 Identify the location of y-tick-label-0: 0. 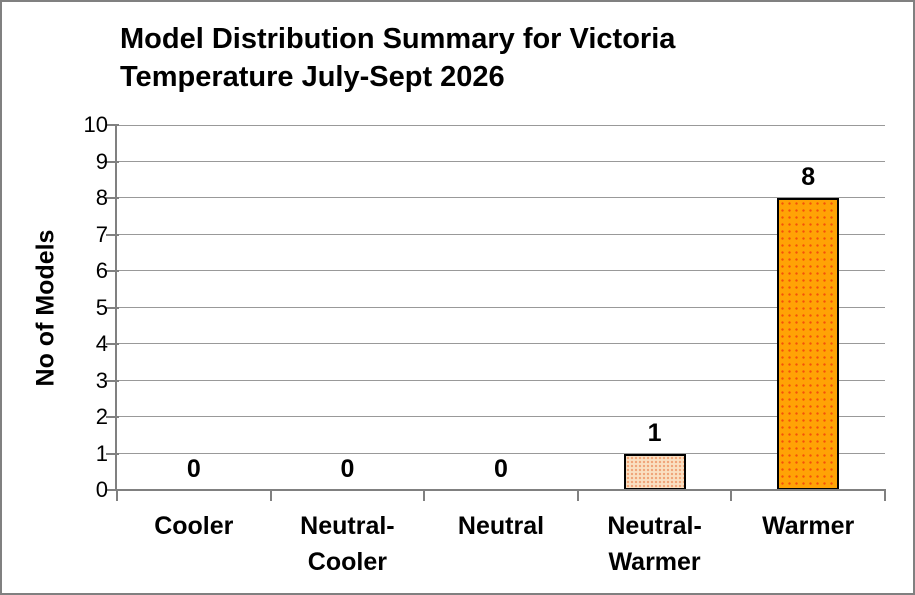
(101, 489).